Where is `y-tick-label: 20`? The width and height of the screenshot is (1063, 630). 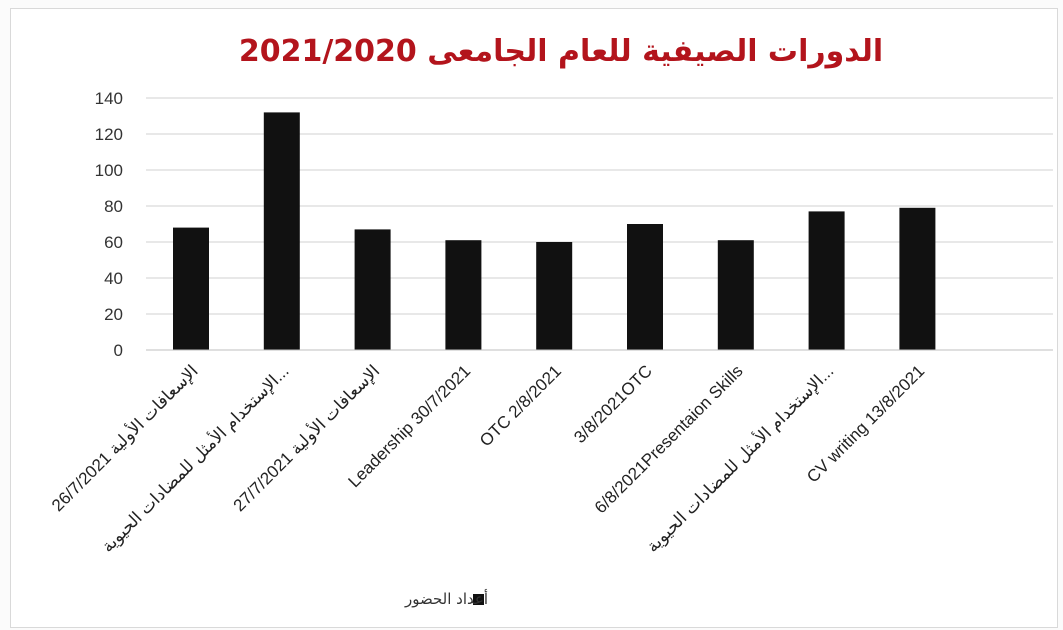 y-tick-label: 20 is located at coordinates (113, 314).